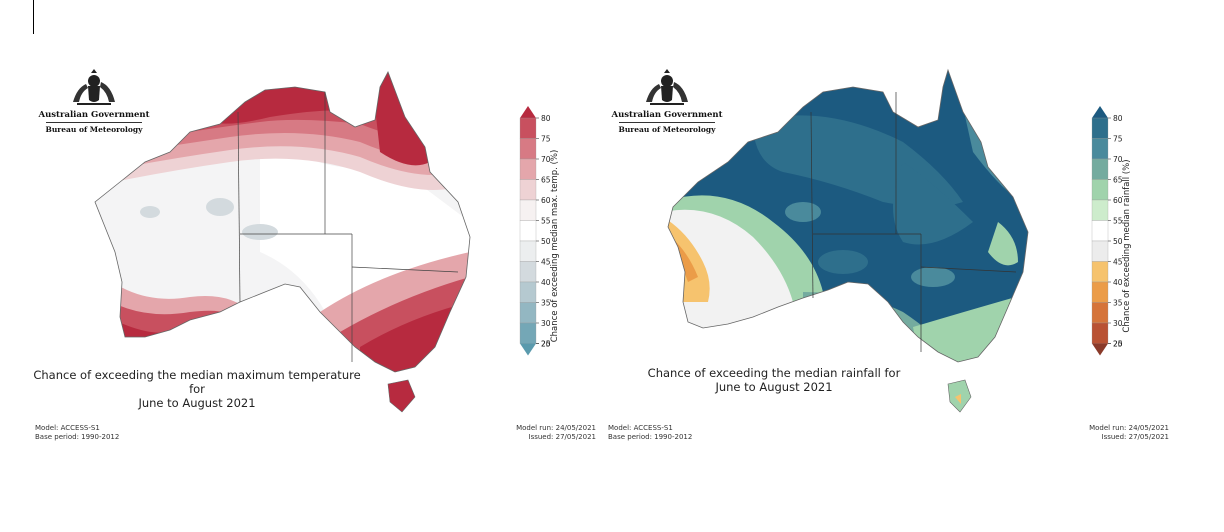 The height and width of the screenshot is (532, 1224). Describe the element at coordinates (1118, 180) in the screenshot. I see `rainfall-legend-tick-label: 65` at that location.